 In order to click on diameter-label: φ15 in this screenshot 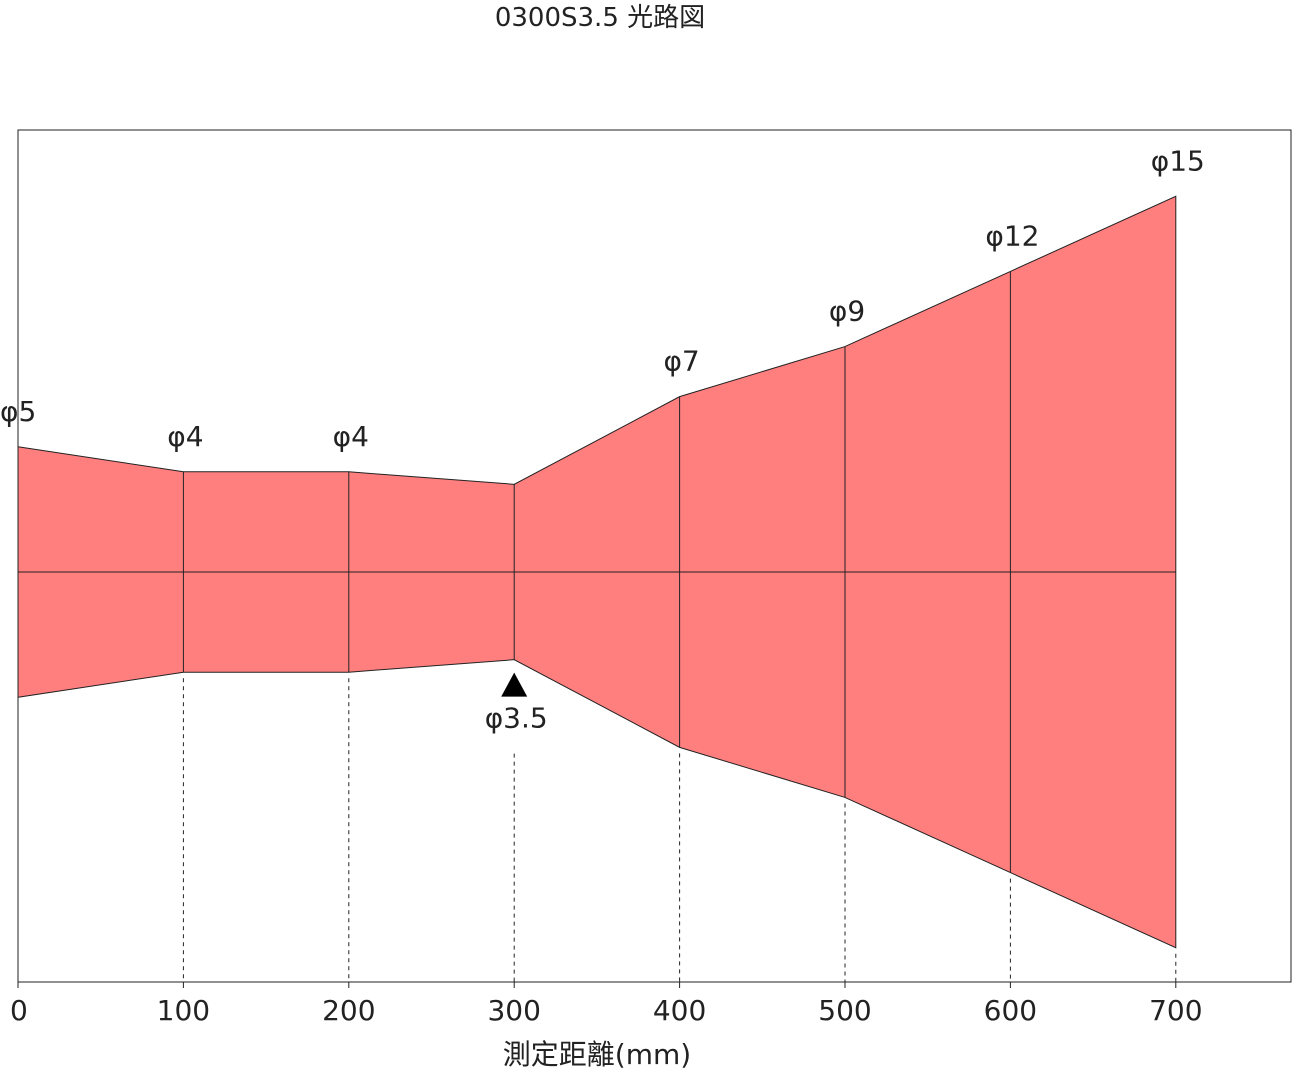, I will do `click(1178, 160)`.